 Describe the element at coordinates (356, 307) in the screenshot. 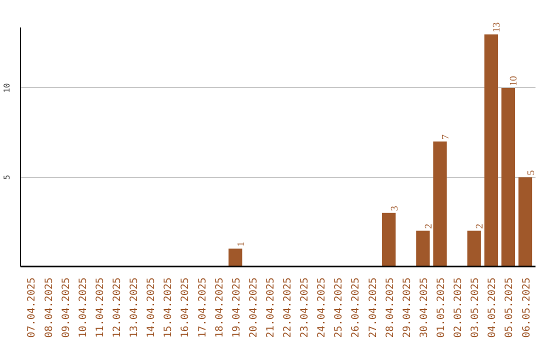

I see `x-tick-label: 26.04.2025` at that location.